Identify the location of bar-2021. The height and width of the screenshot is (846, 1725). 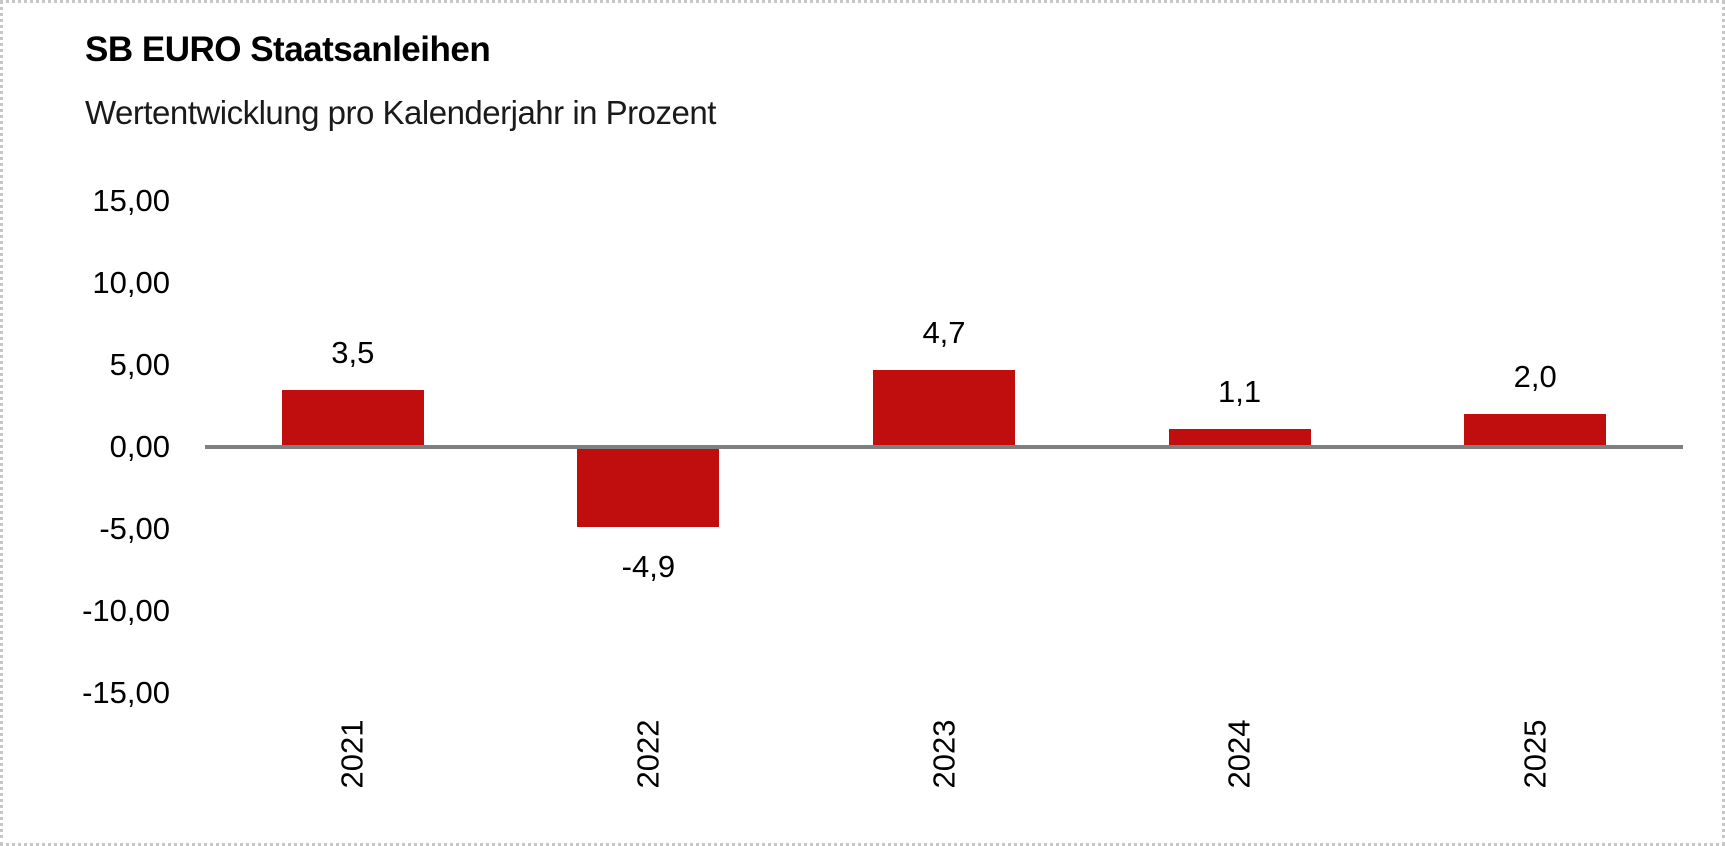
(352, 418).